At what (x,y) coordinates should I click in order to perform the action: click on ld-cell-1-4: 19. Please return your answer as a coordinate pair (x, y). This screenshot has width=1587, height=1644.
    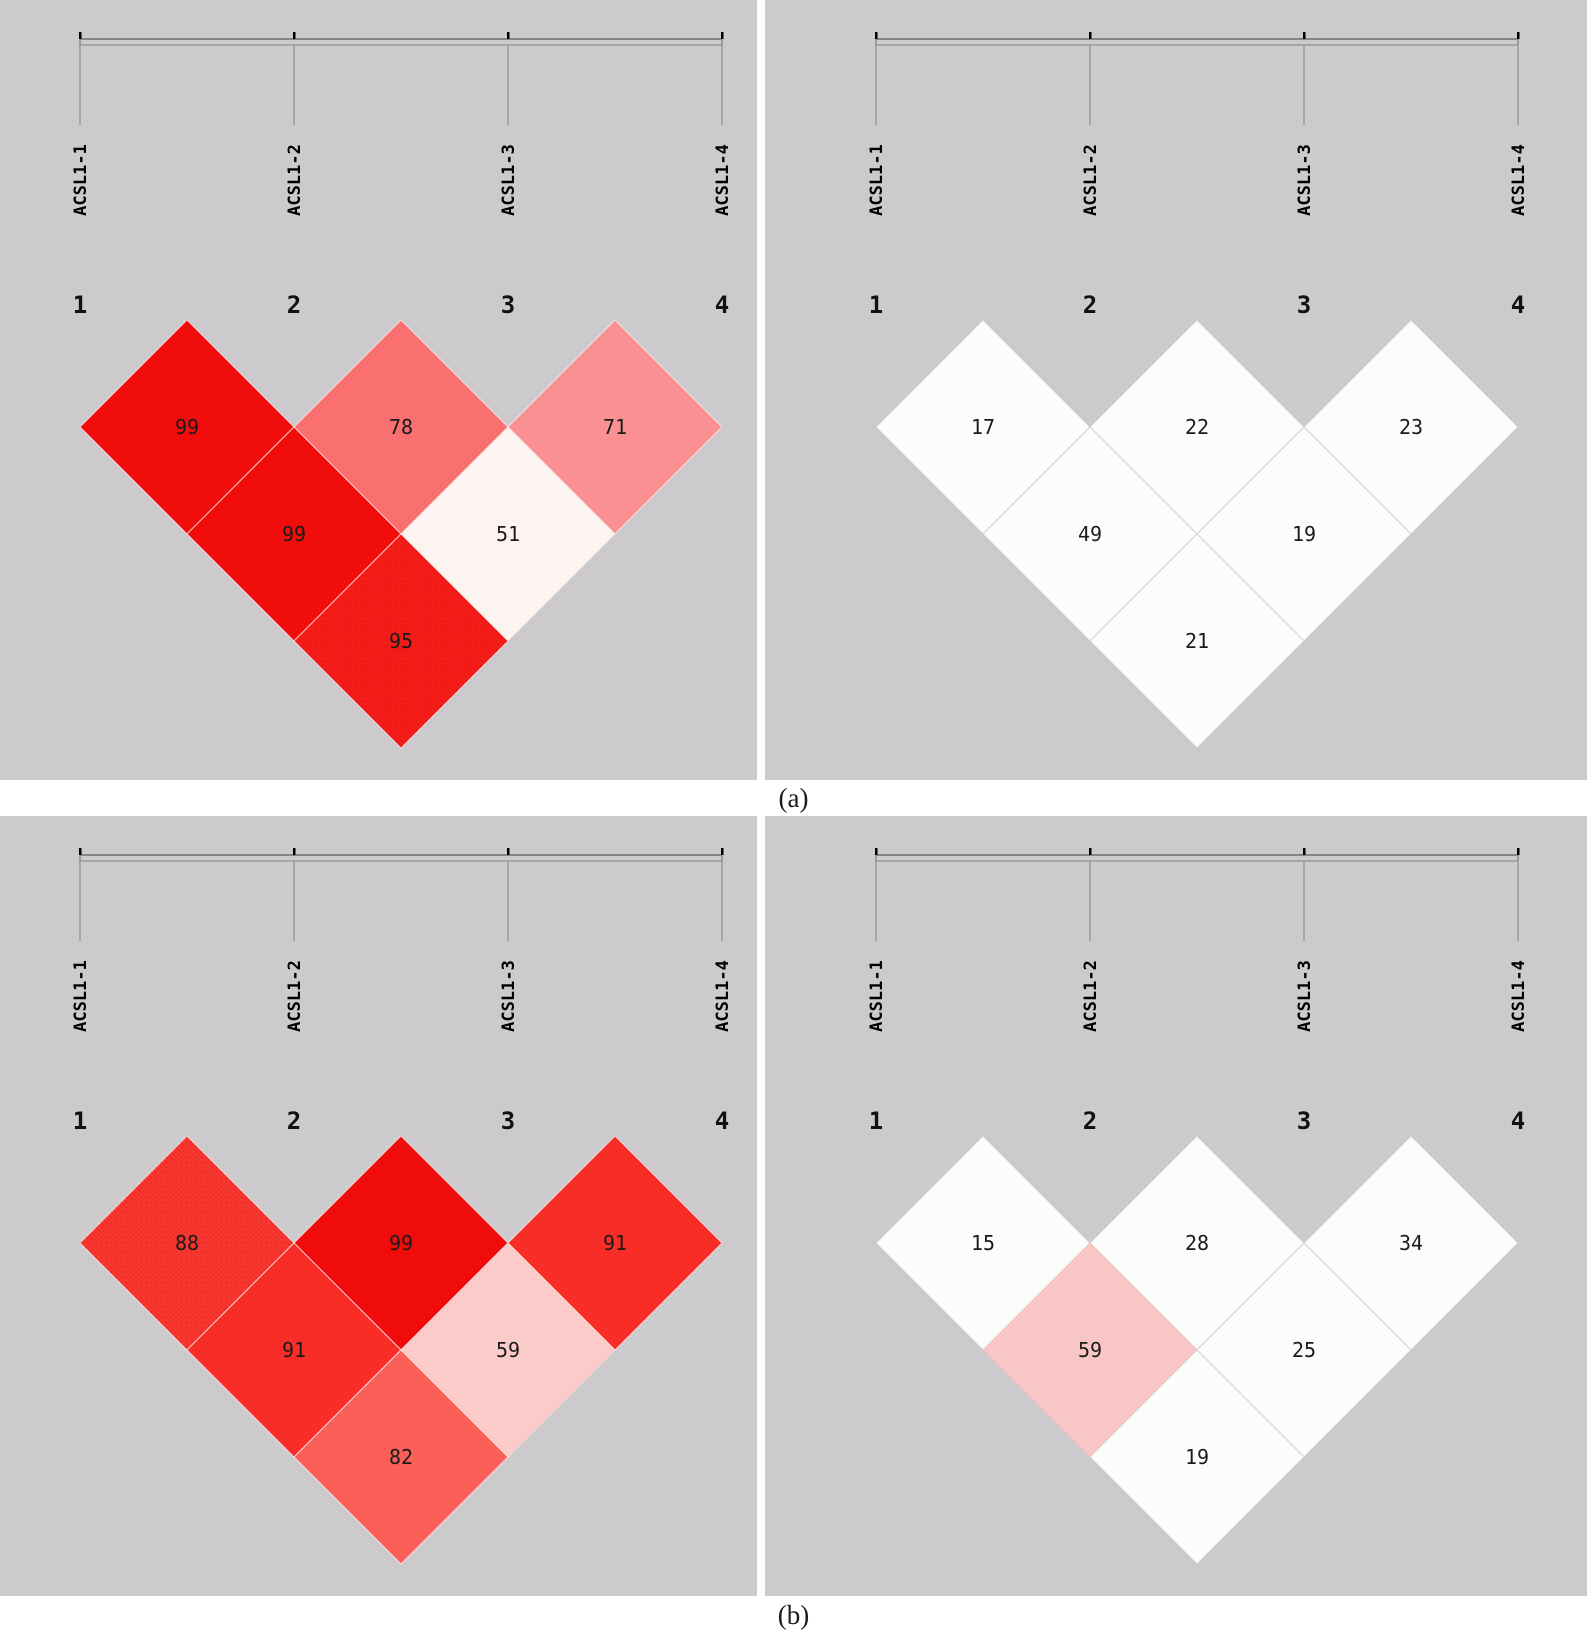
    Looking at the image, I should click on (1197, 1457).